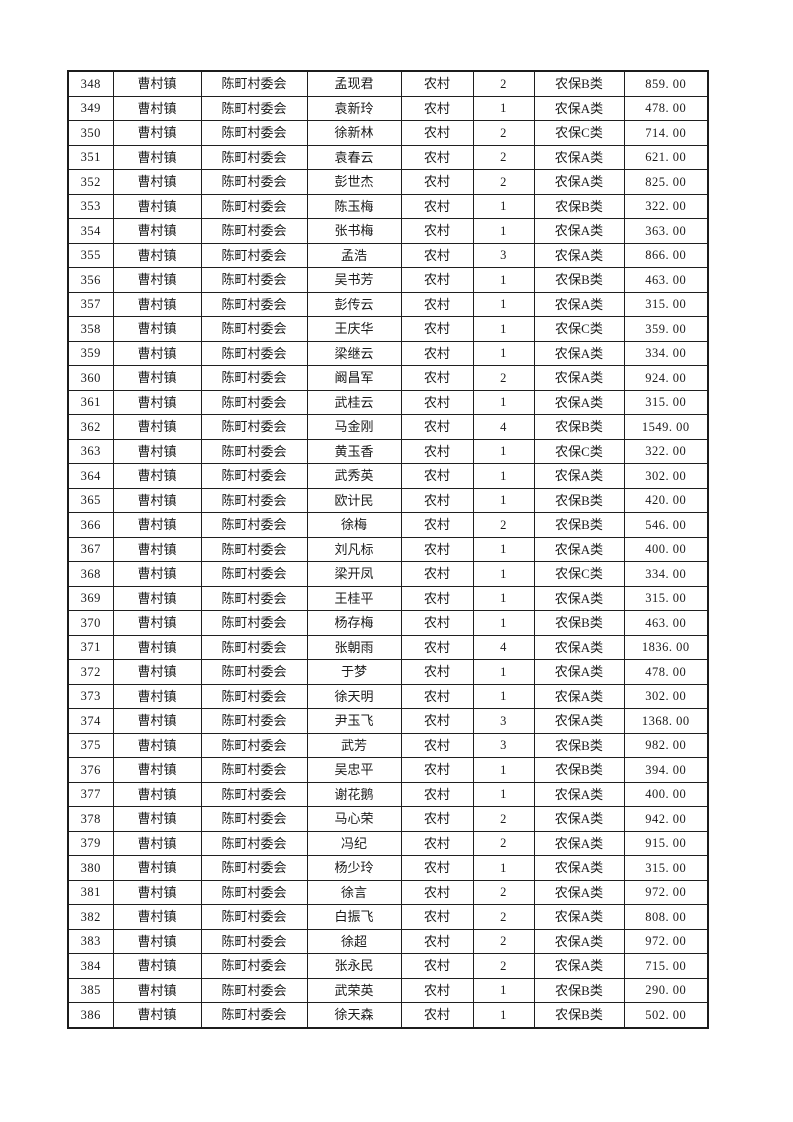 The image size is (793, 1122). Describe the element at coordinates (90, 1015) in the screenshot. I see `cell-row-number: 386` at that location.